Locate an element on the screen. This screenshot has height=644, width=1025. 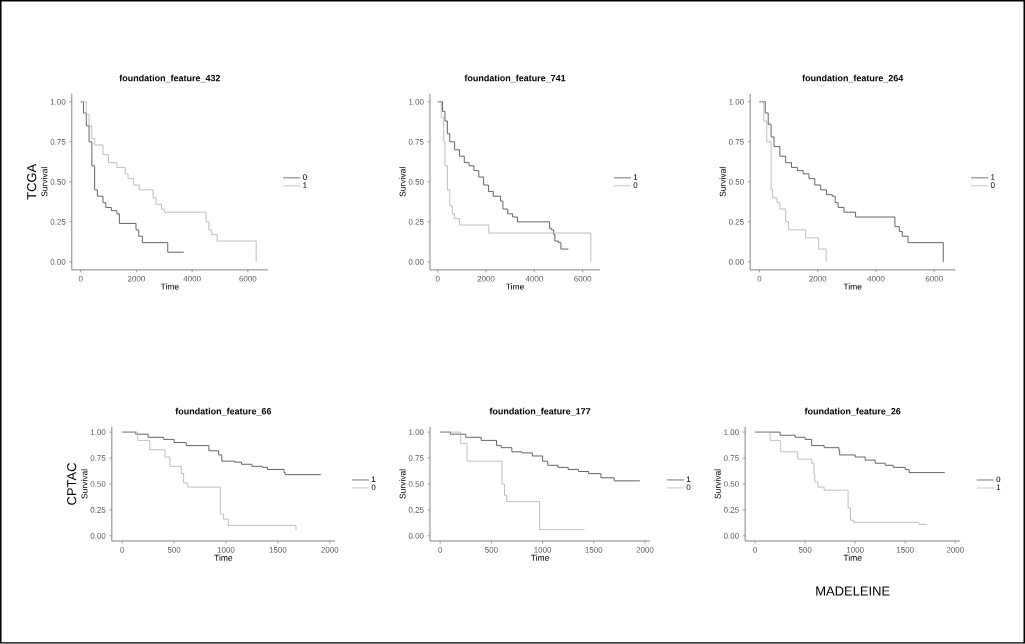
chart-title: foundation_feature_66 is located at coordinates (223, 411).